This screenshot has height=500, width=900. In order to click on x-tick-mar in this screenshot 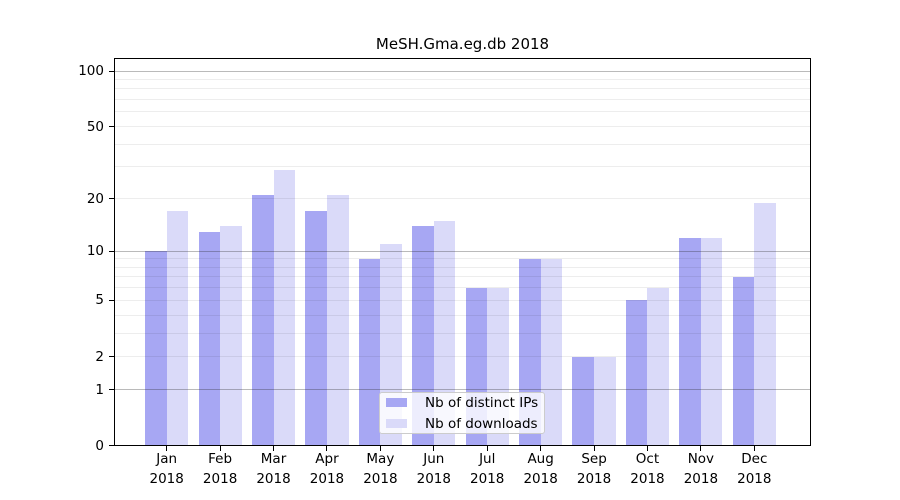, I will do `click(274, 448)`.